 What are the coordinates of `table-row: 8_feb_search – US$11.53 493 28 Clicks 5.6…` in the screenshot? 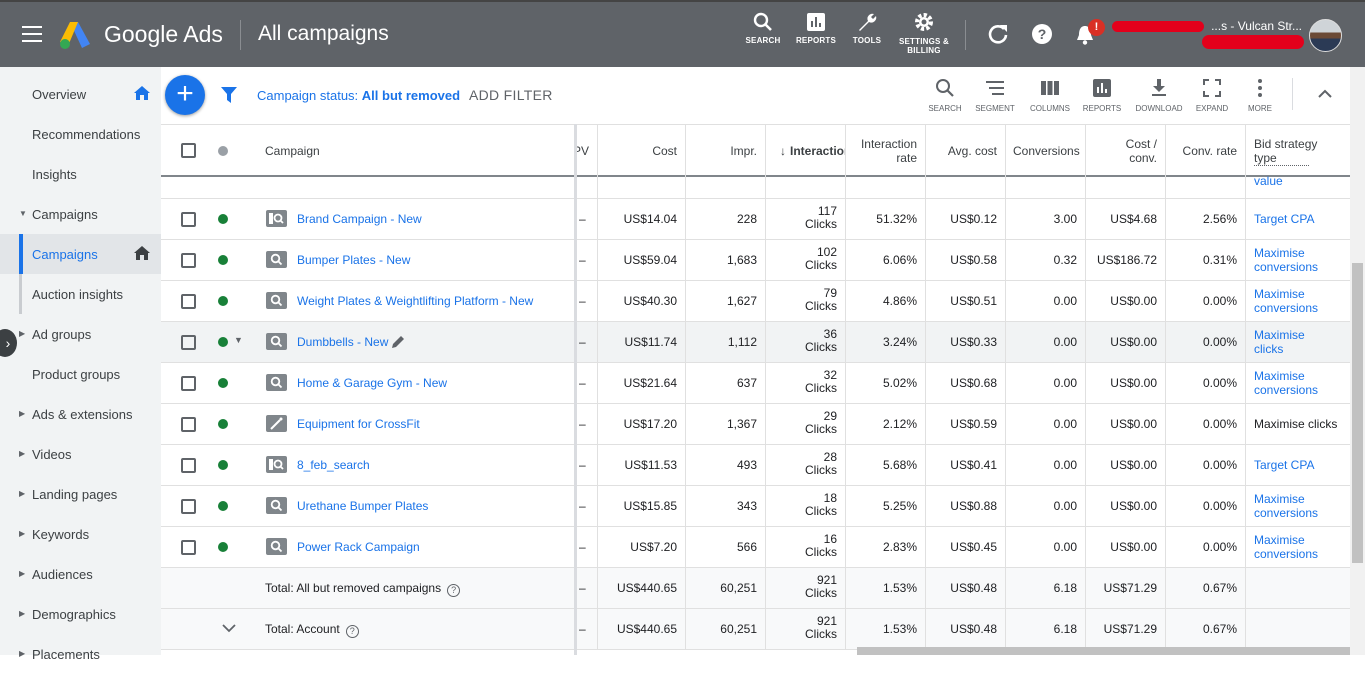 It's located at (755, 465).